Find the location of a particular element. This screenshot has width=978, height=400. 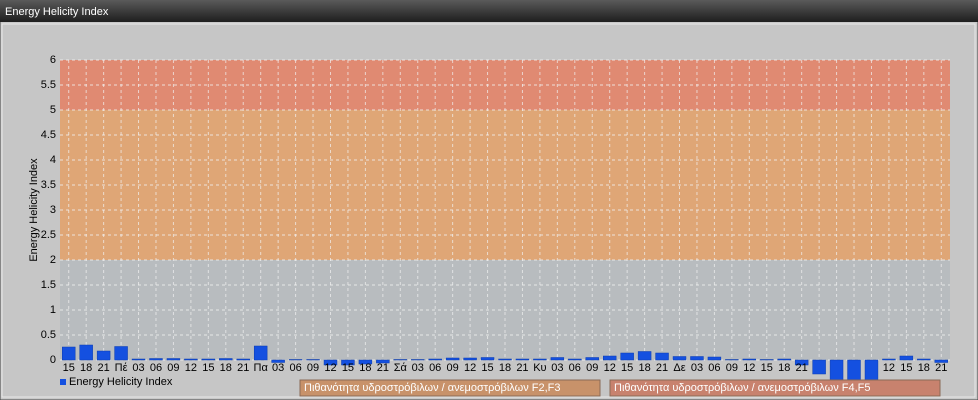

y-tick-label: 1 is located at coordinates (53, 310).